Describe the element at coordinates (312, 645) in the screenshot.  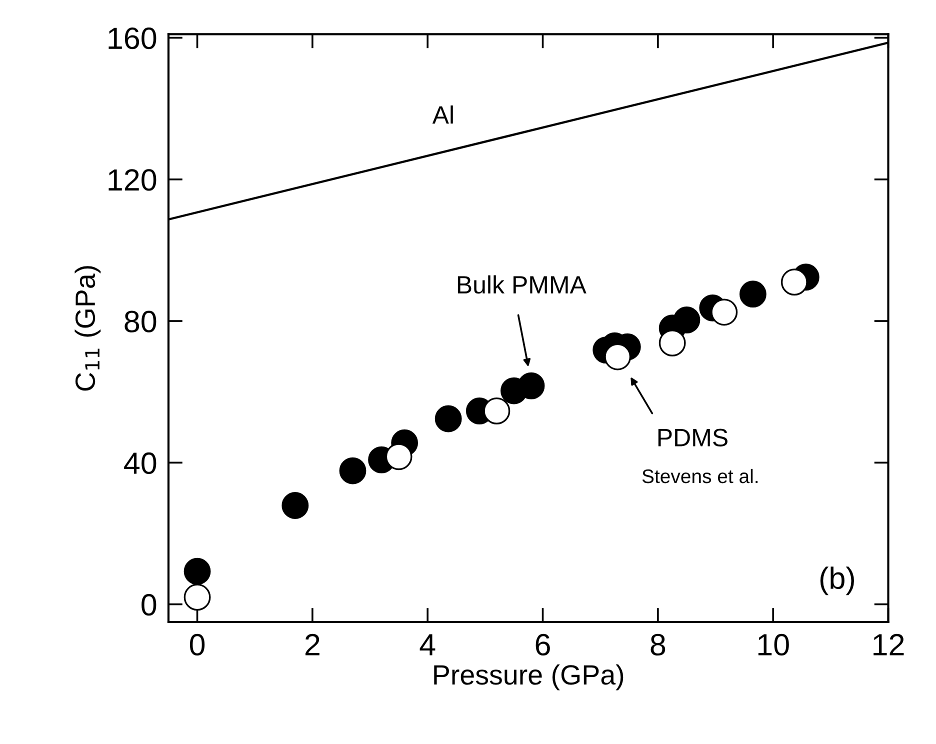
I see `x-tick-label: 2` at that location.